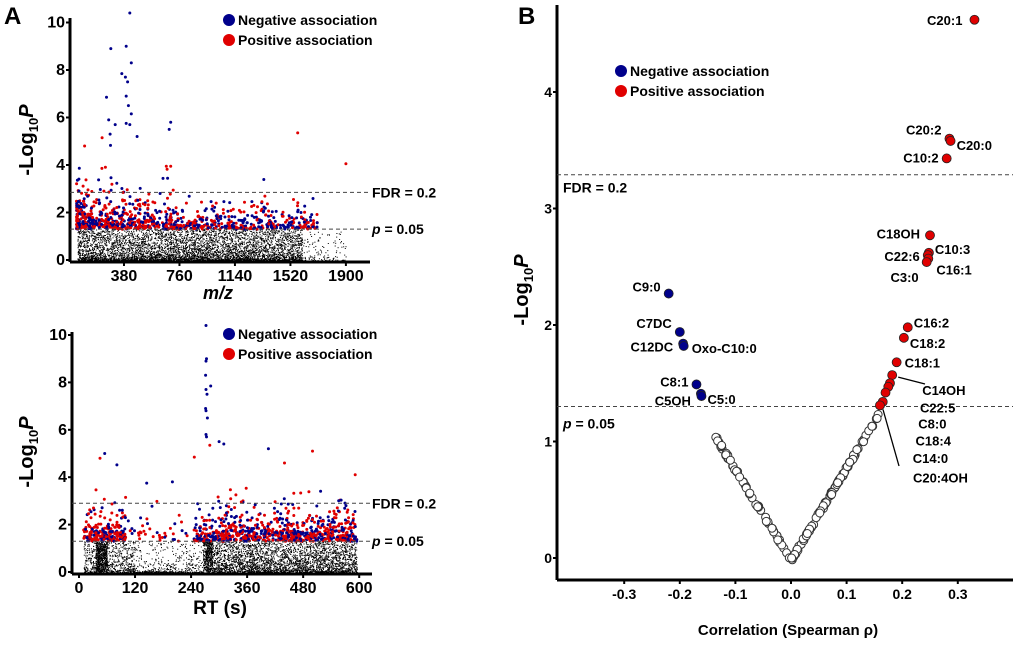 This screenshot has height=646, width=1020. Describe the element at coordinates (12, 16) in the screenshot. I see `panel-label: A` at that location.